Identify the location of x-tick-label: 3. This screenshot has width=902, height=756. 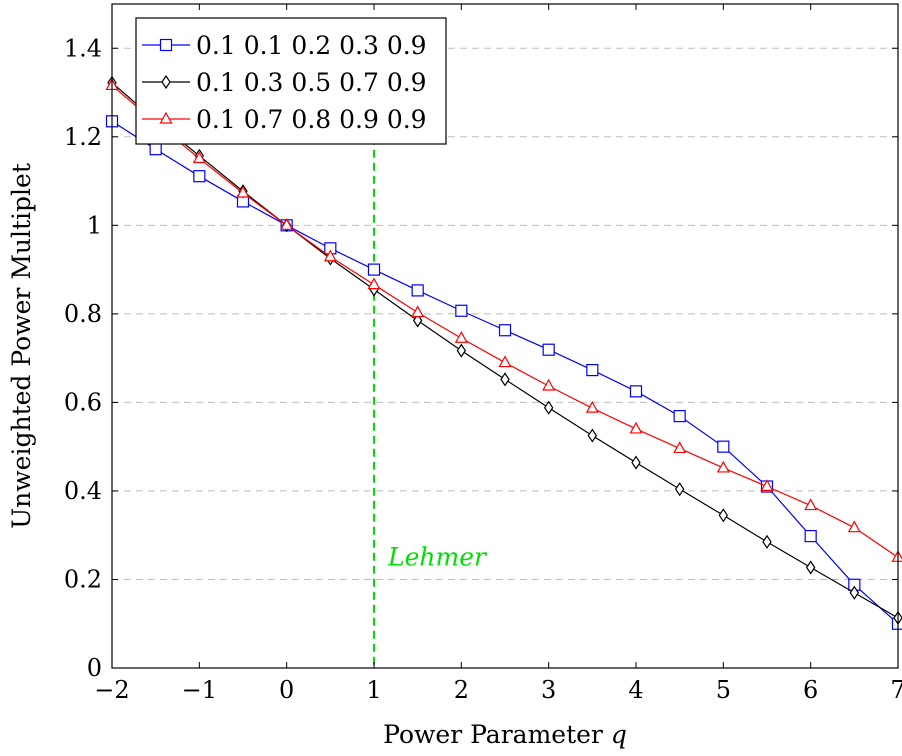
(548, 690).